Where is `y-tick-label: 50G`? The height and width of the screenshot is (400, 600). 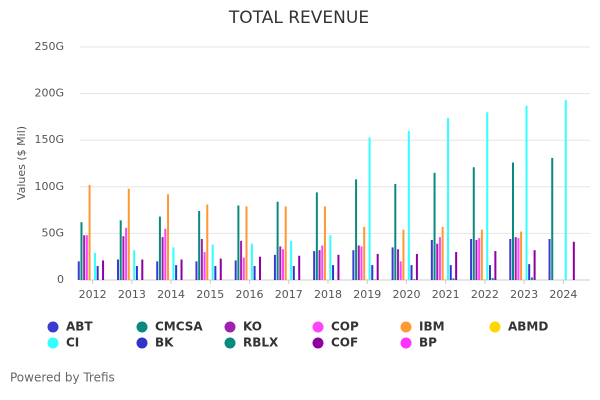 y-tick-label: 50G is located at coordinates (52, 232).